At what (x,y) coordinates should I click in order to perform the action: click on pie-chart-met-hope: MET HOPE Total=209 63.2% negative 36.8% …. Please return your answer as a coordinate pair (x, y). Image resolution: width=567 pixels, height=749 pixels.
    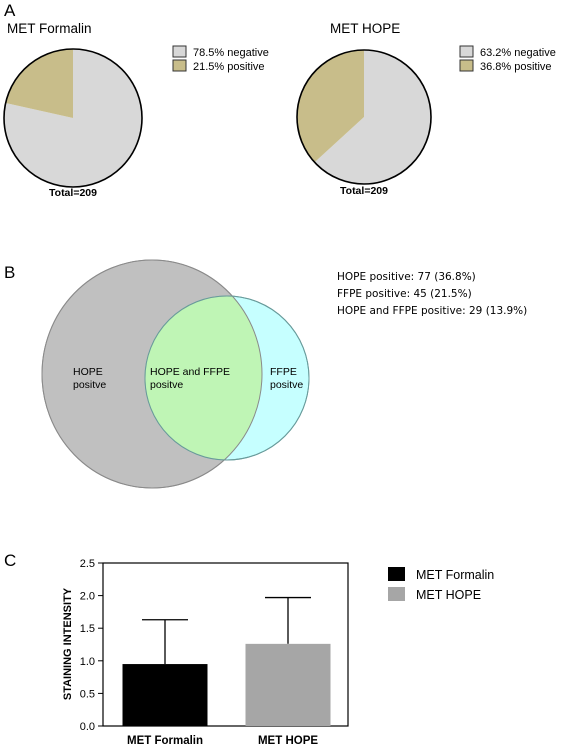
    Looking at the image, I should click on (426, 109).